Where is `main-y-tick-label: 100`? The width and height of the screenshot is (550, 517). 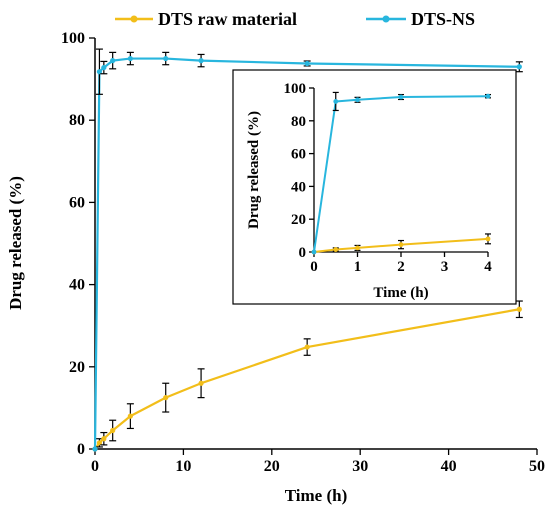
main-y-tick-label: 100 is located at coordinates (73, 38).